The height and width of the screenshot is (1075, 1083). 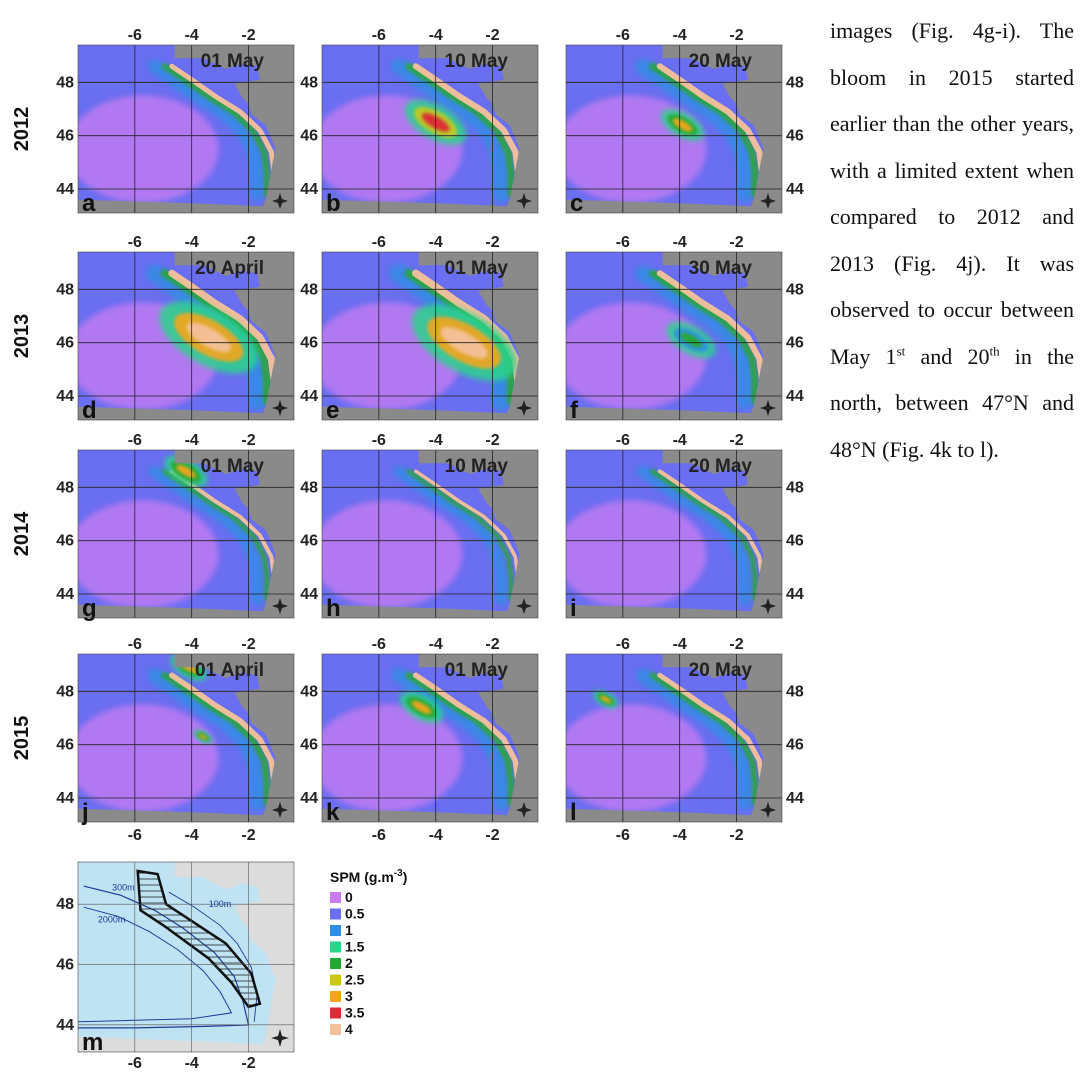 I want to click on panel-letter-j: j, so click(x=85, y=812).